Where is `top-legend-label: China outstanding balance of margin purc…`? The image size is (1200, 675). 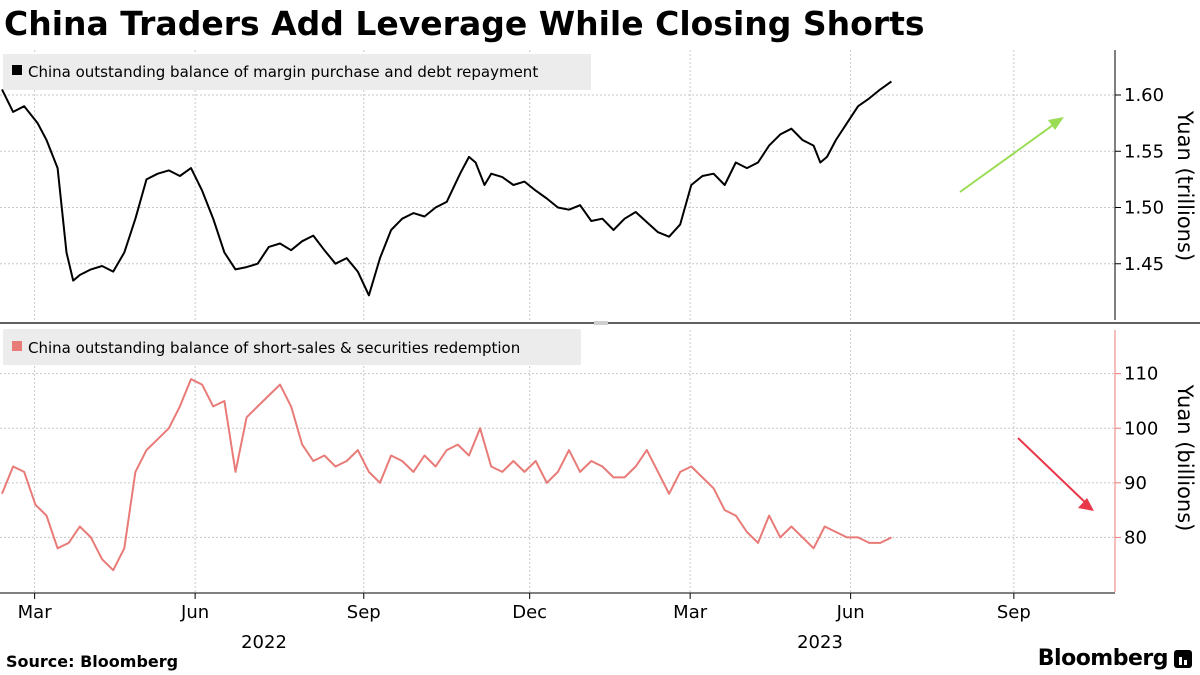 top-legend-label: China outstanding balance of margin purc… is located at coordinates (283, 72).